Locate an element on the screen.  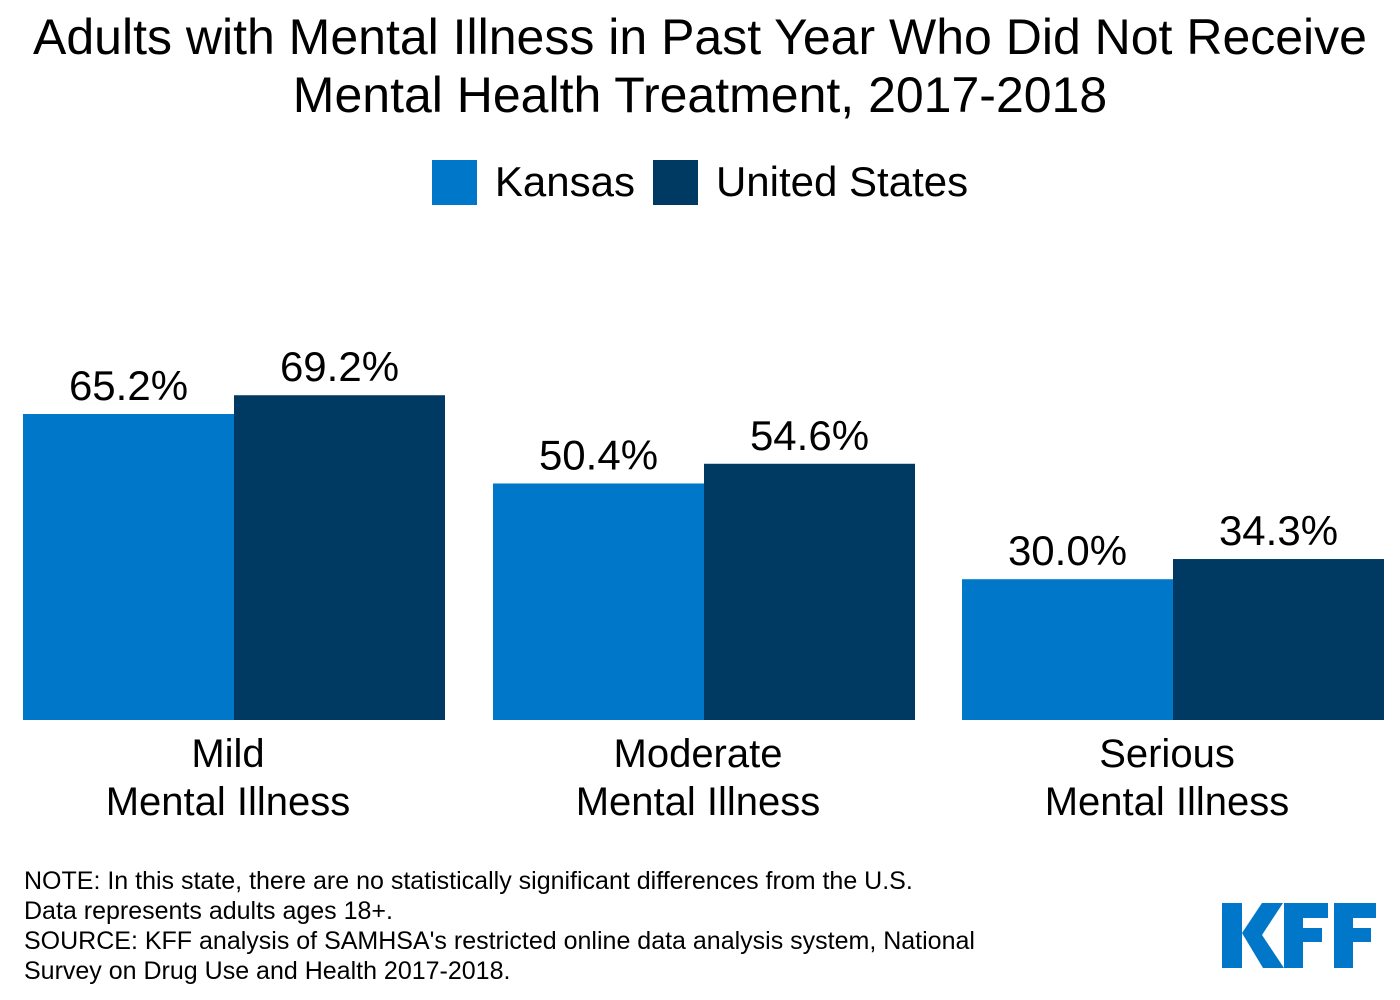
category-label: Moderate Mental Illness is located at coordinates (698, 778).